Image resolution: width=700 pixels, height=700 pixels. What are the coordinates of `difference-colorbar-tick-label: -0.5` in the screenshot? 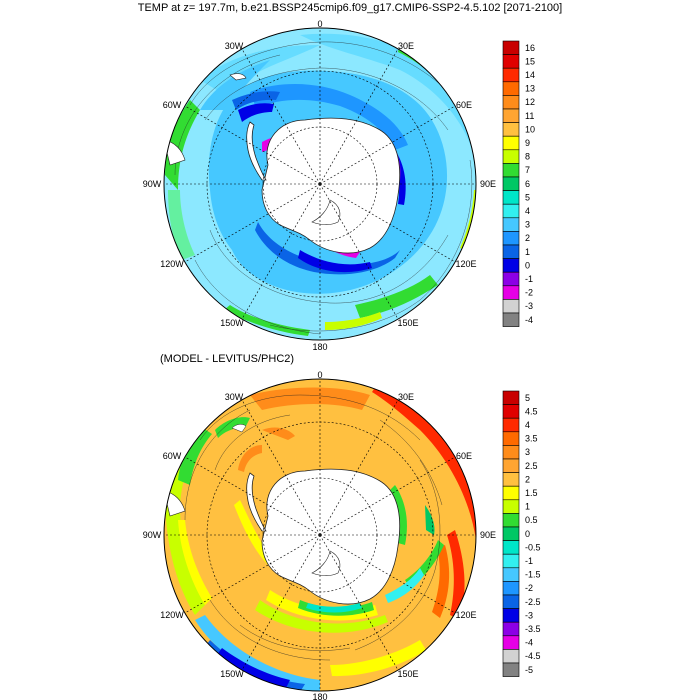 It's located at (533, 547).